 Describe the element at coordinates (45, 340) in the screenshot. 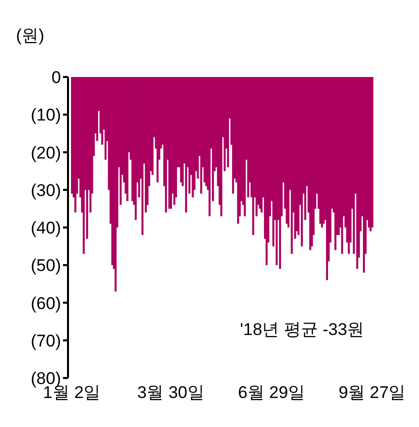

I see `y-tick-label: (70)` at that location.